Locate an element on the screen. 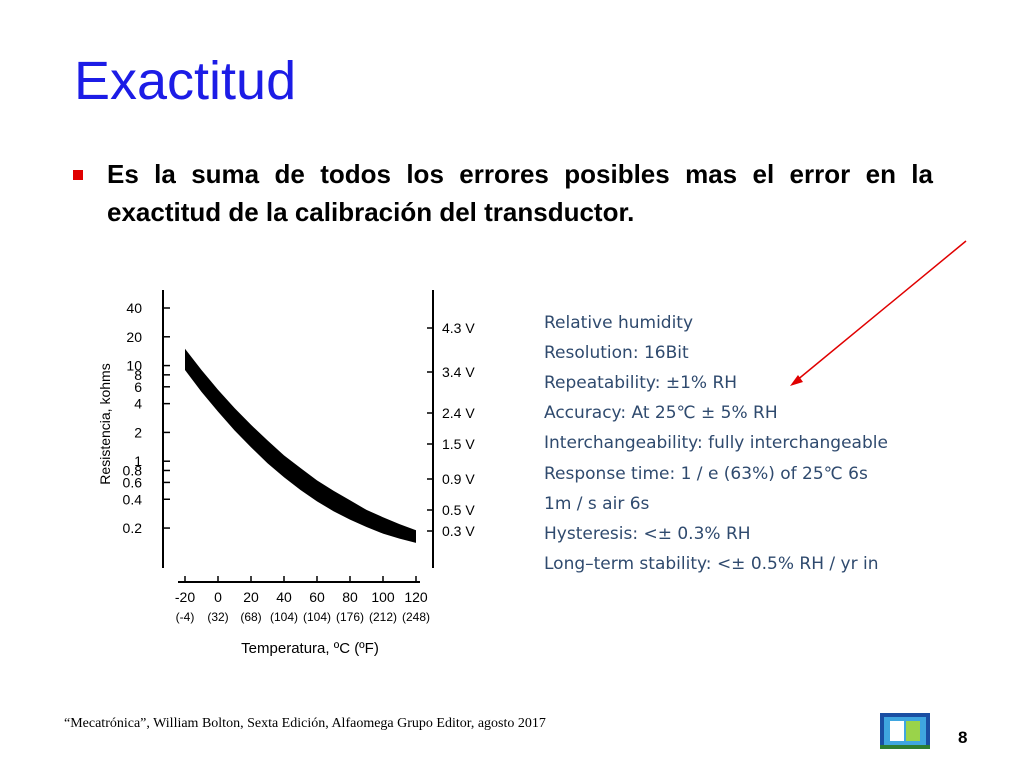  right-tick-label: 3.4 V is located at coordinates (458, 372).